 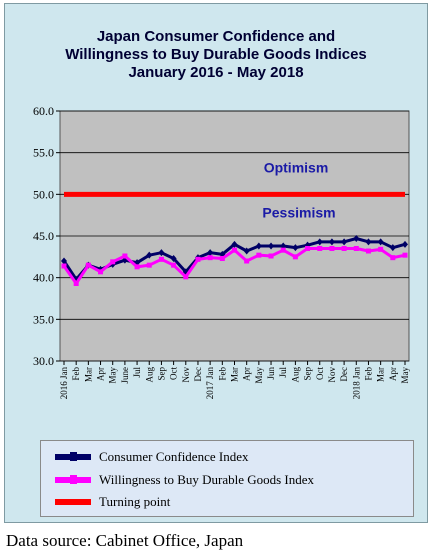 I want to click on x-tick-label: Jun, so click(x=271, y=373).